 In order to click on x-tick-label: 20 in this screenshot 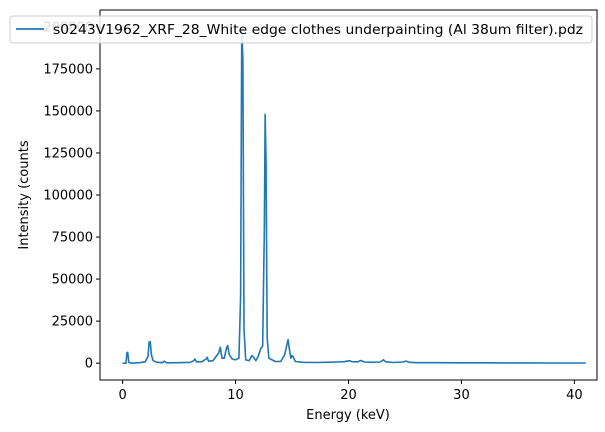, I will do `click(348, 395)`.